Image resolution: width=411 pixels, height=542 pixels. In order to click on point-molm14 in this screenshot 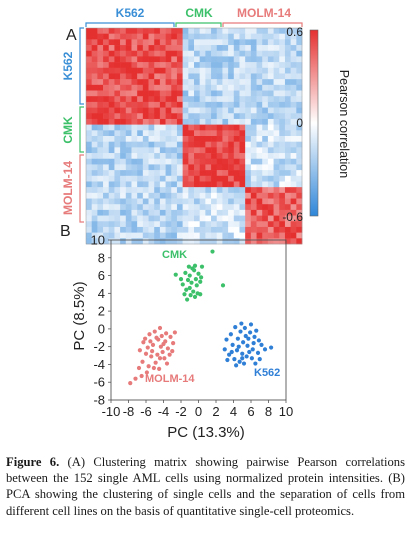, I will do `click(140, 350)`.